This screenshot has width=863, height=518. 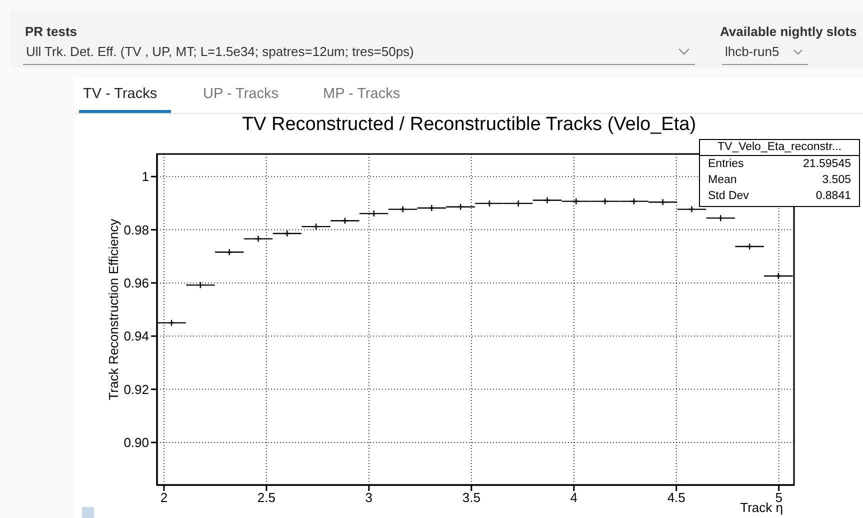 What do you see at coordinates (752, 51) in the screenshot?
I see `text: lhcb-run5` at bounding box center [752, 51].